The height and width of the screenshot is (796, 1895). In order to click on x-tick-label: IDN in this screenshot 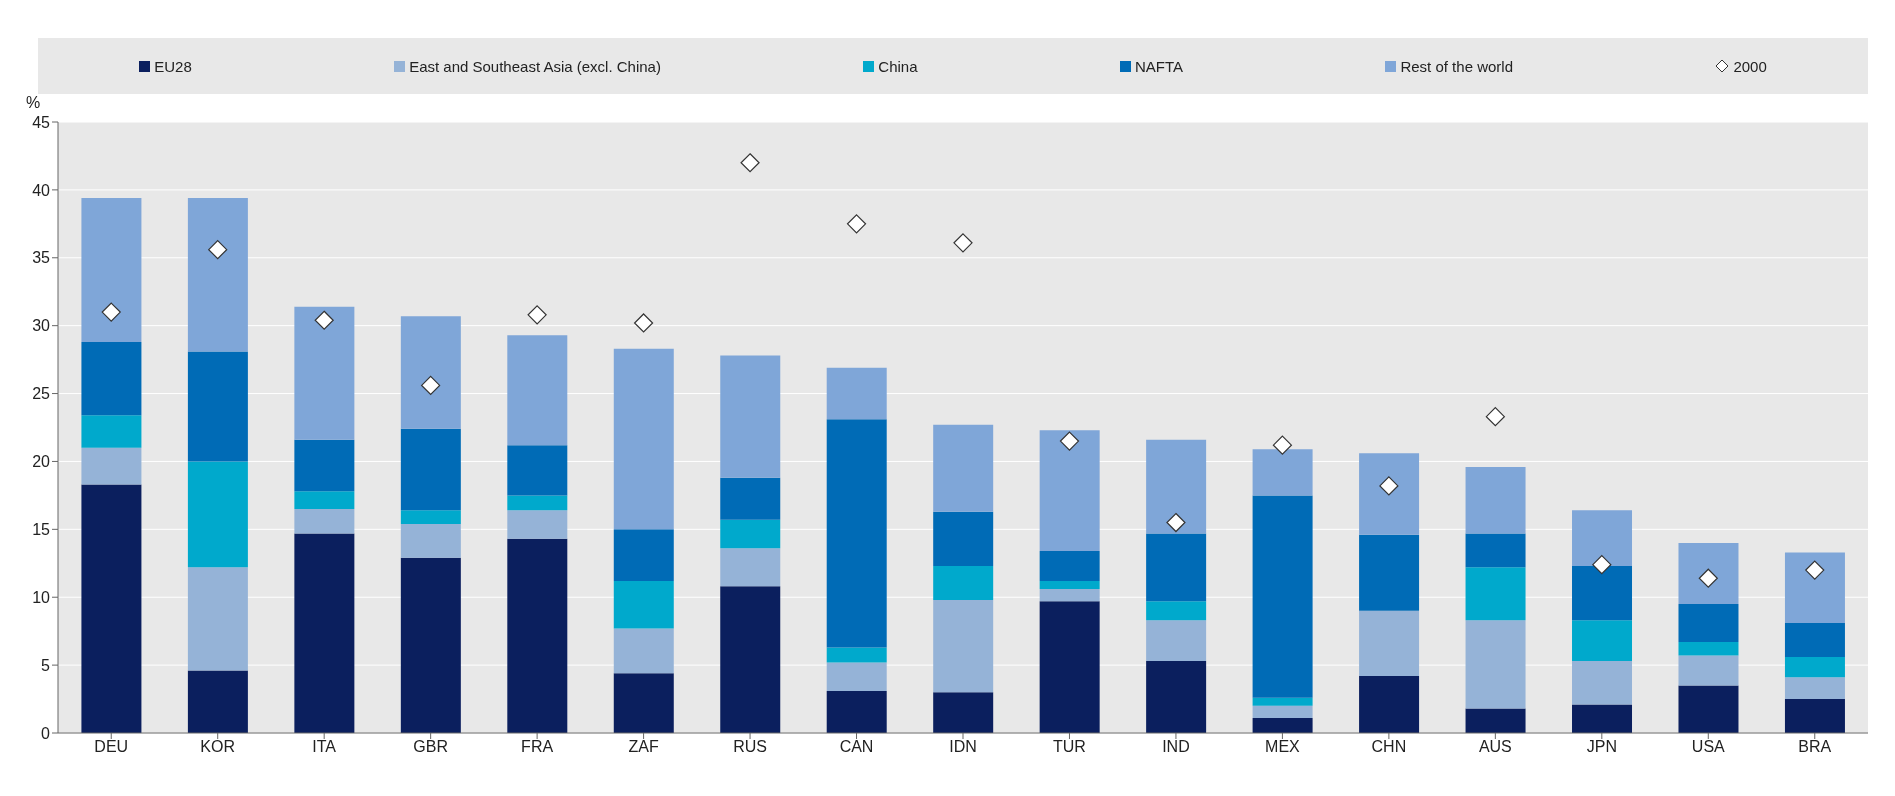, I will do `click(963, 747)`.